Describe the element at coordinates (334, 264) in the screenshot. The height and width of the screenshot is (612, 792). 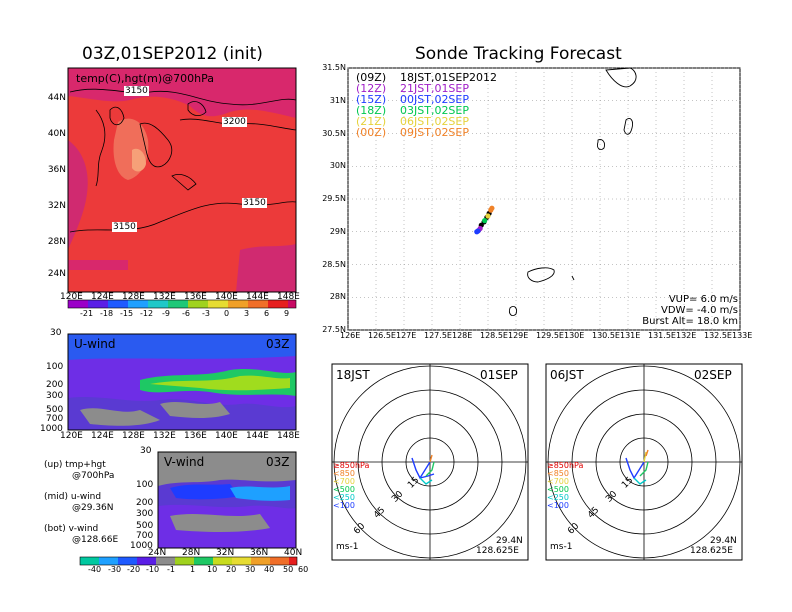
I see `y-tick: 28.5N` at that location.